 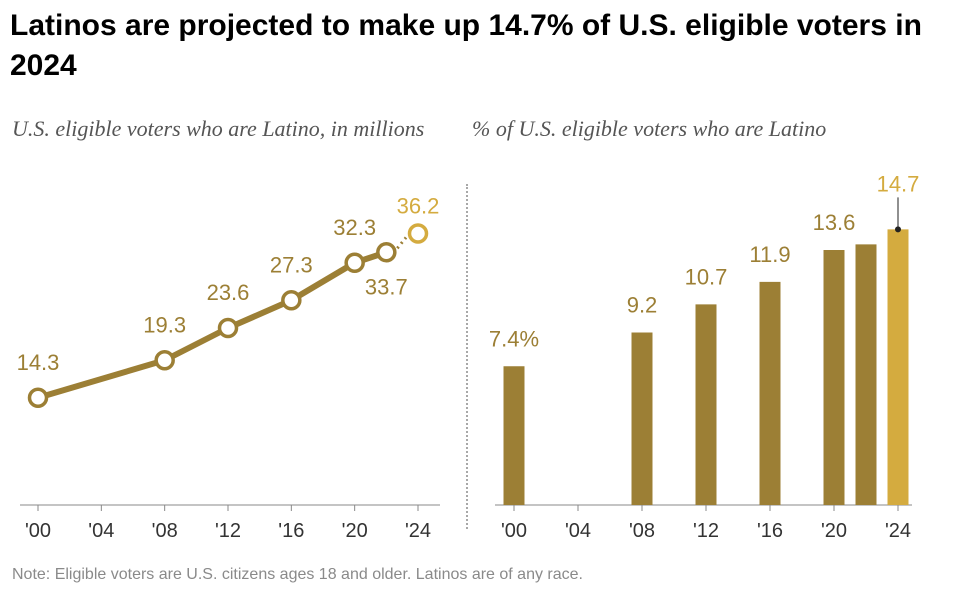 I want to click on right-bar-label: 13.6, so click(x=834, y=222).